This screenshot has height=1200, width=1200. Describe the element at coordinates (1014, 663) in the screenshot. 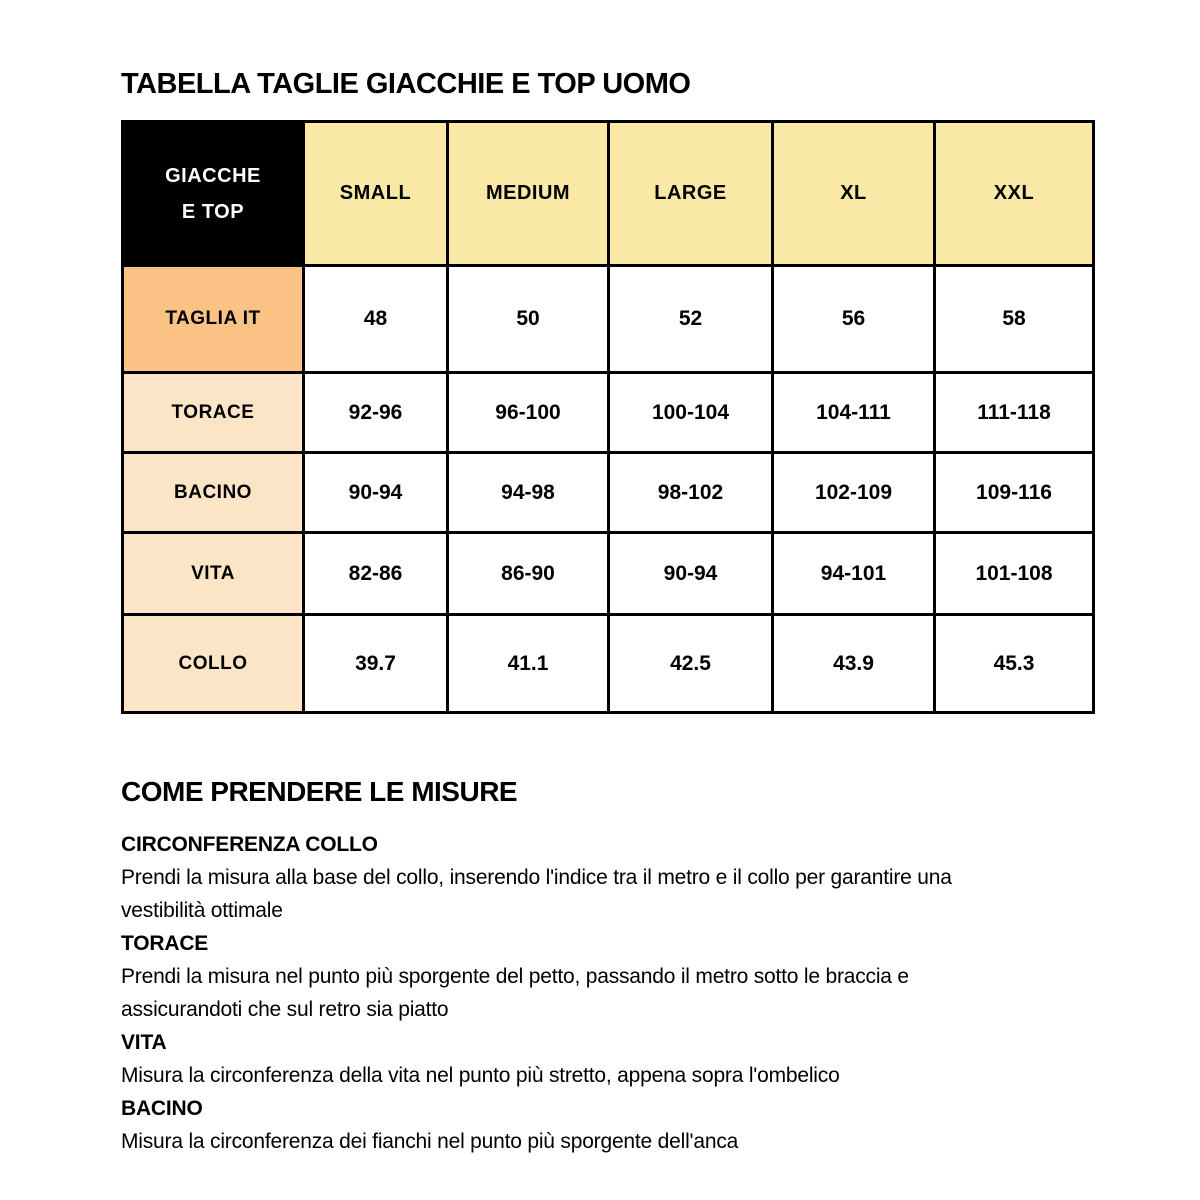

I see `value-cell: 45.3` at that location.